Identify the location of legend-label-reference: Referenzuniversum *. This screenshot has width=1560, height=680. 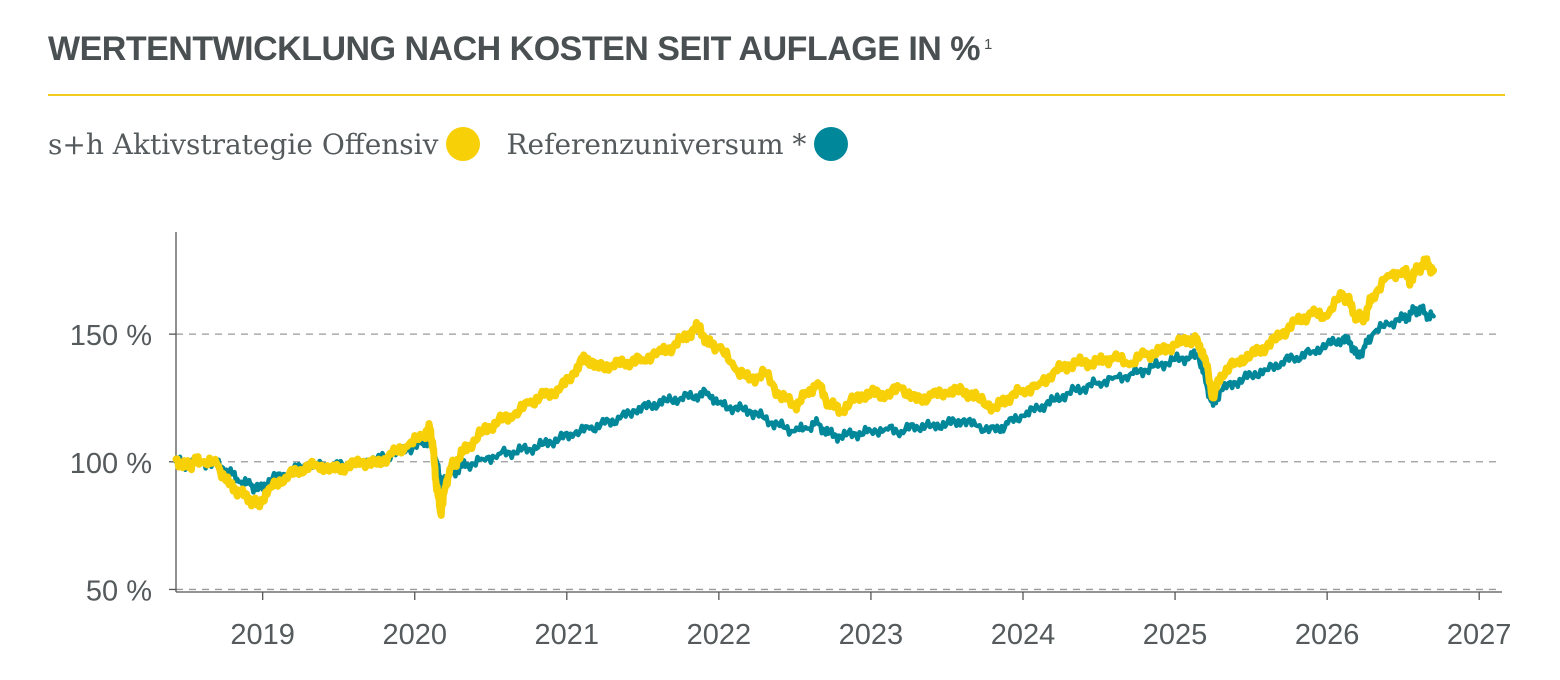
(656, 144).